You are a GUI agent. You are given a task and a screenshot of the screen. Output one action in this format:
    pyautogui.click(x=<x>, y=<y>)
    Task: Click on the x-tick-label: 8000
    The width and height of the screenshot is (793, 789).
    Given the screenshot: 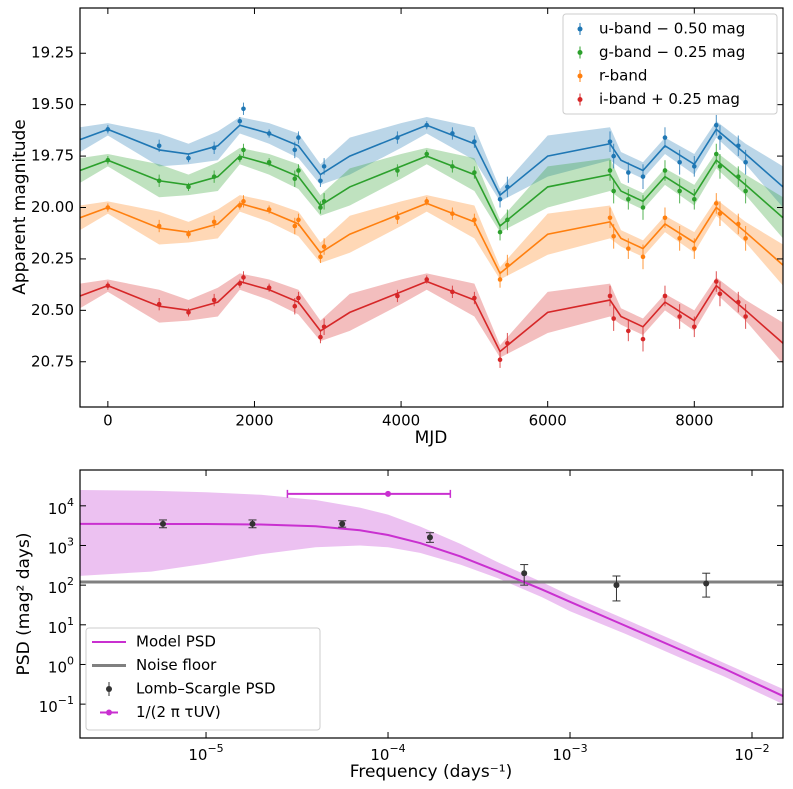 What is the action you would take?
    pyautogui.click(x=694, y=421)
    